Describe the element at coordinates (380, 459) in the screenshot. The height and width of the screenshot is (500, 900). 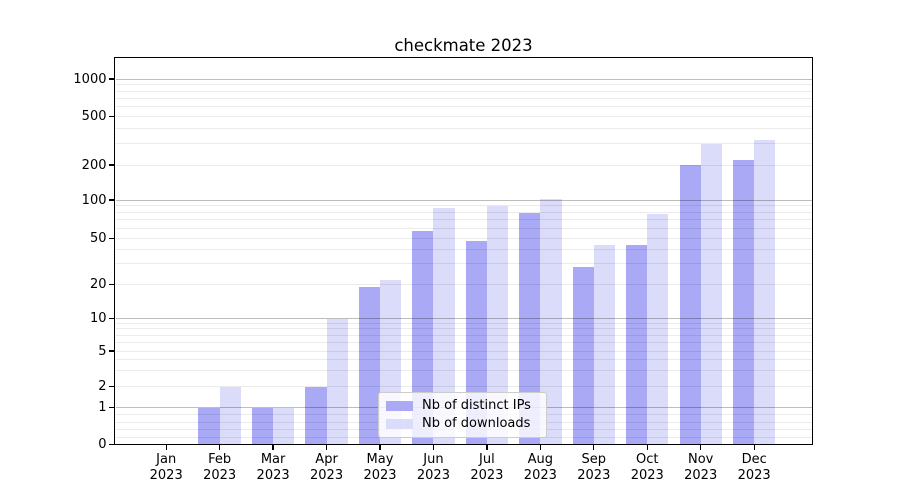
I see `month-name: May` at that location.